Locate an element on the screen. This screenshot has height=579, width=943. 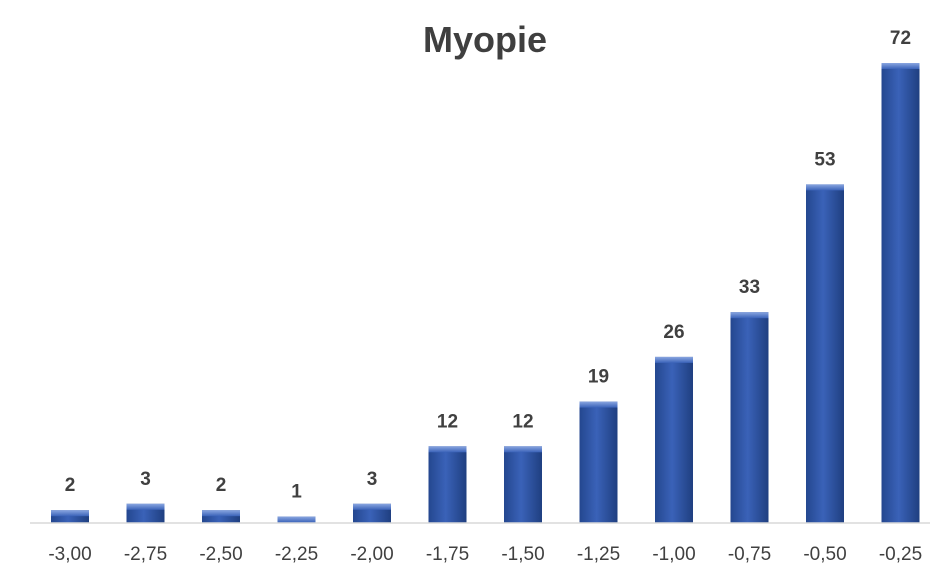
x-tick-label-5: -1,75 is located at coordinates (447, 554).